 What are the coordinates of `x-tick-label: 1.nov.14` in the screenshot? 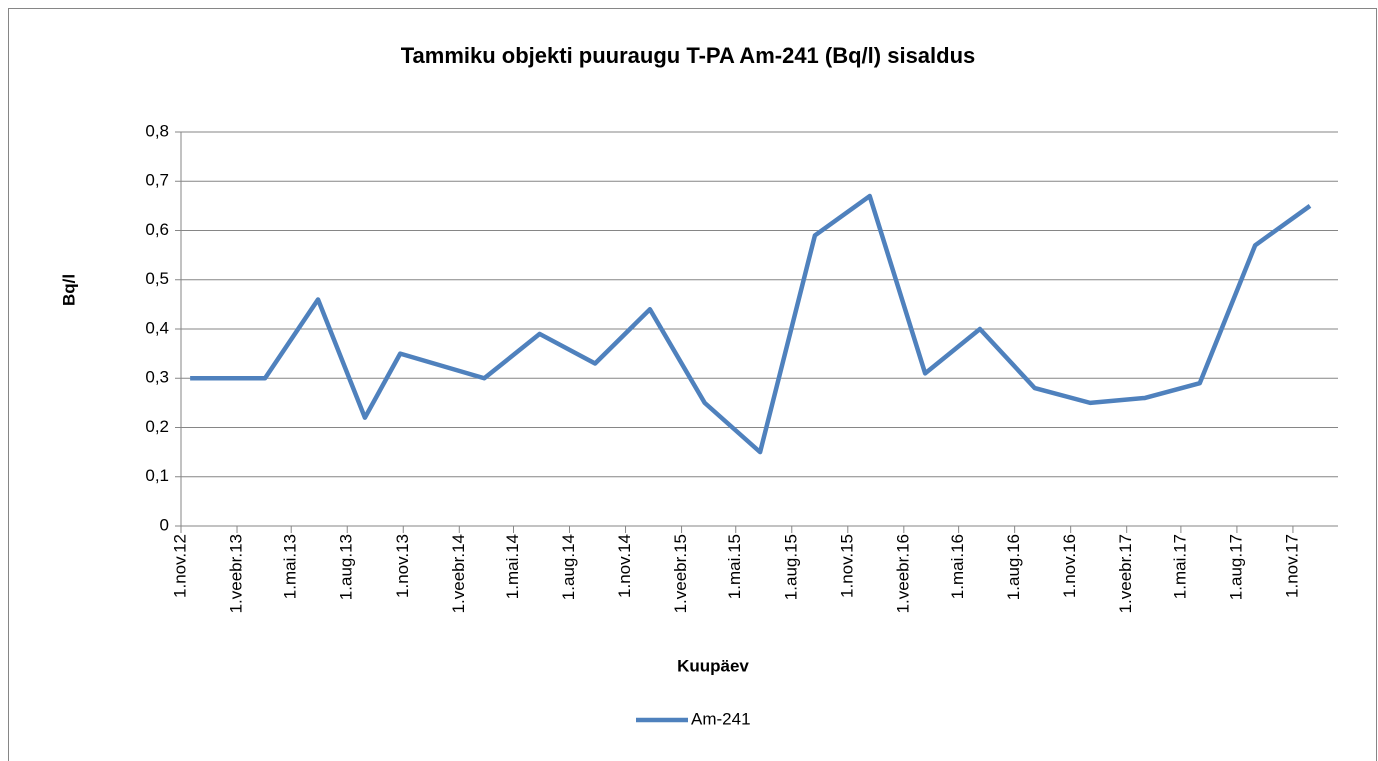 It's located at (624, 566).